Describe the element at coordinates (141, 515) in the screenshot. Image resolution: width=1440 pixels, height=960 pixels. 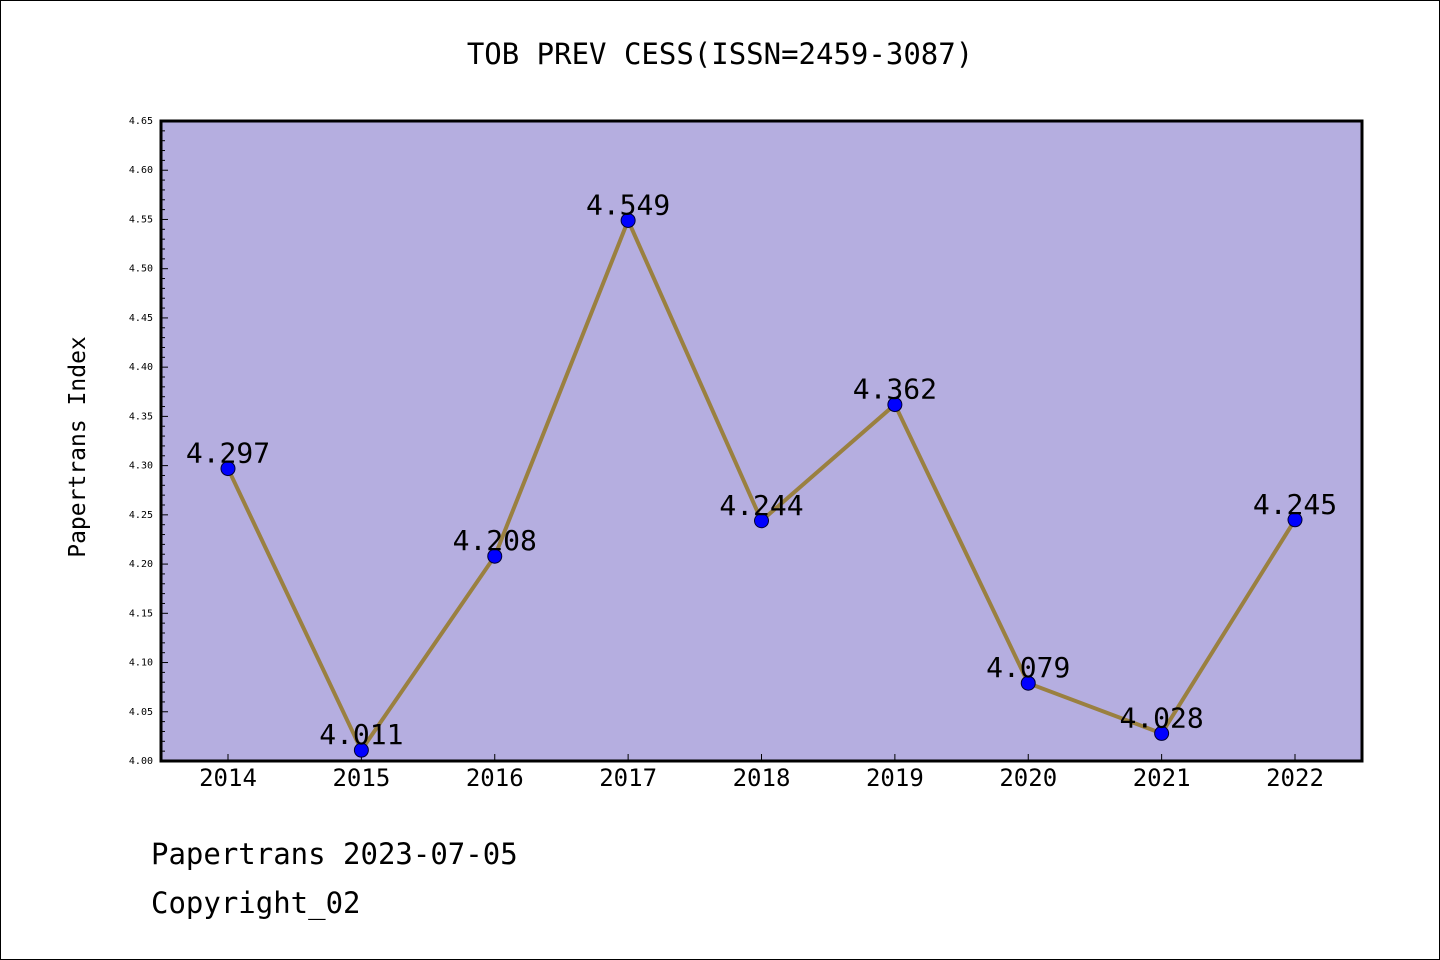
I see `y-tick-label: 4.25` at that location.